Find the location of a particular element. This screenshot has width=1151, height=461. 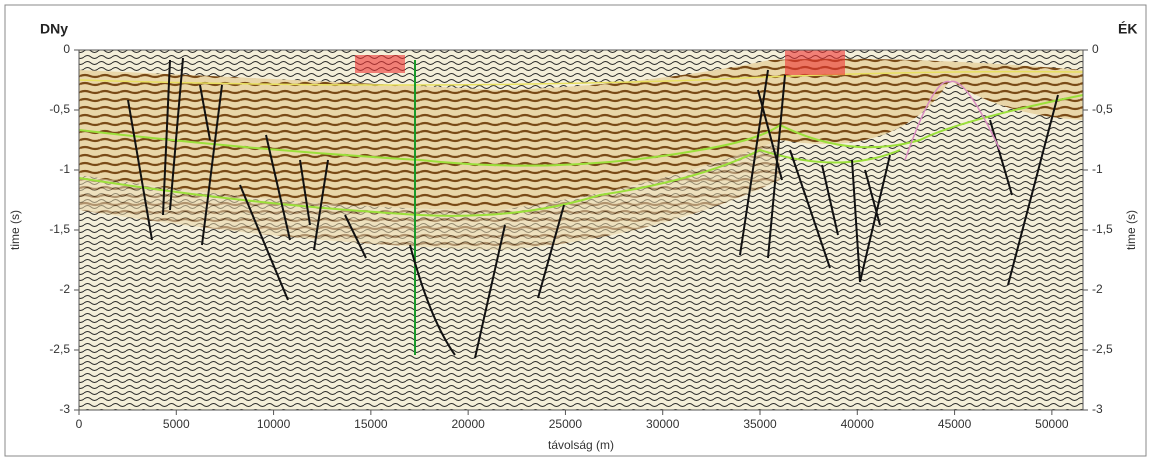

y-tick-label: 0 is located at coordinates (66, 49).